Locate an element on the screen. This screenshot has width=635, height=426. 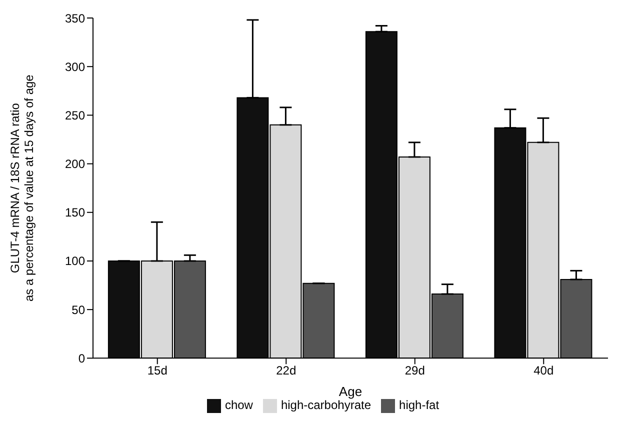
legend-label: chow is located at coordinates (238, 405).